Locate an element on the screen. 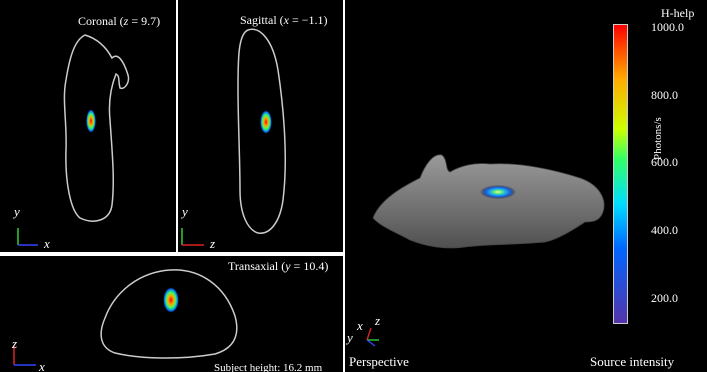 The image size is (707, 372). coronal-axis-x: x is located at coordinates (47, 243).